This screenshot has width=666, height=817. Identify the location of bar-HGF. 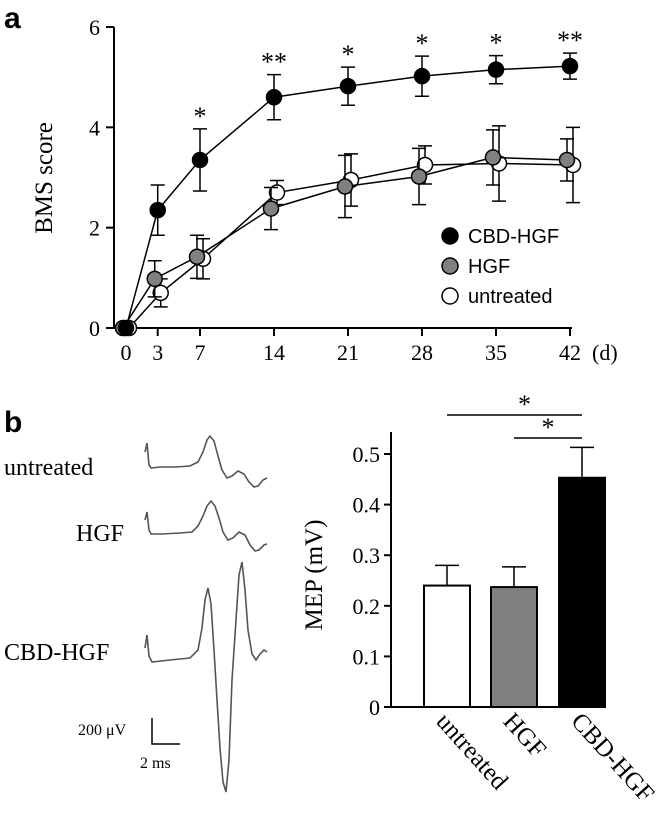
(514, 647).